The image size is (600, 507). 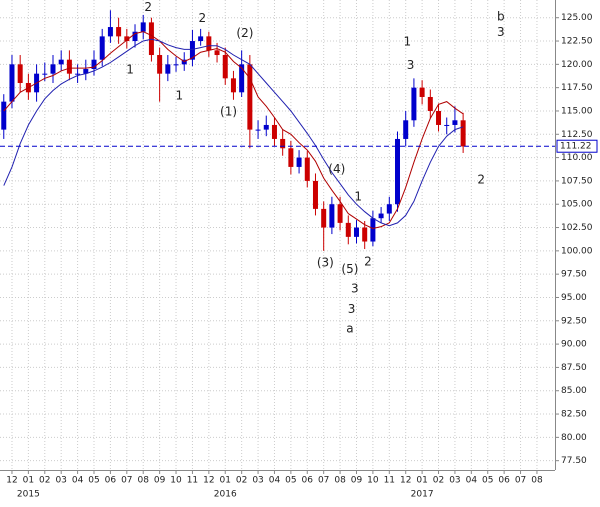 I want to click on y-tick-label: 115.00, so click(x=577, y=111).